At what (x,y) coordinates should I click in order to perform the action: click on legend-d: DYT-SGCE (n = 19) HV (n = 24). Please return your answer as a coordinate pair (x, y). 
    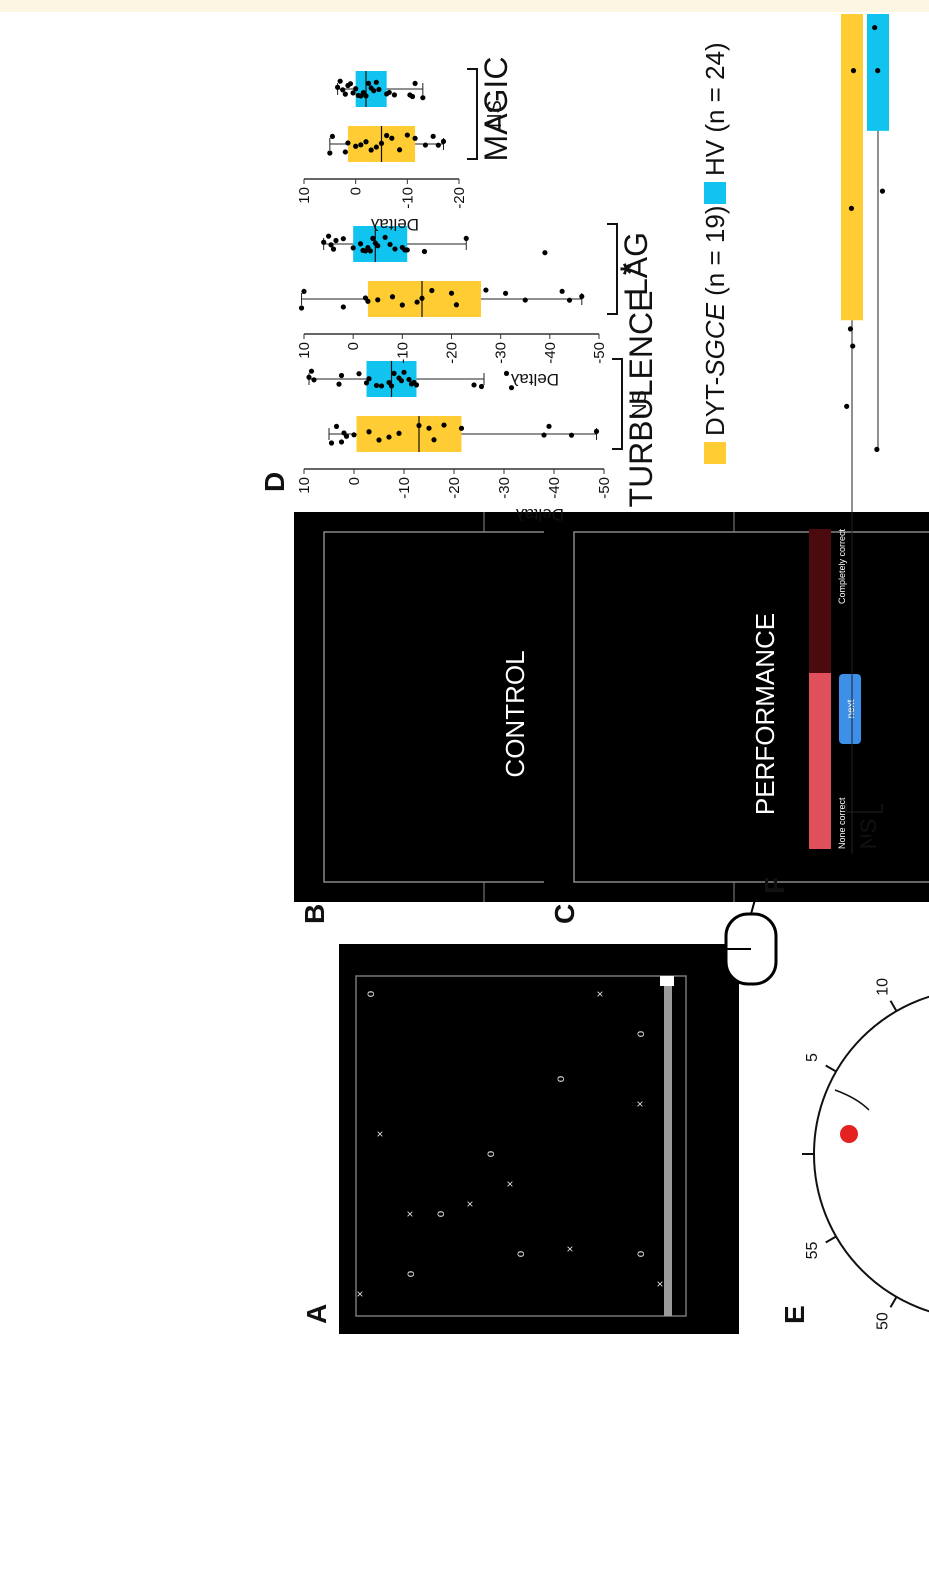
    Looking at the image, I should click on (715, 253).